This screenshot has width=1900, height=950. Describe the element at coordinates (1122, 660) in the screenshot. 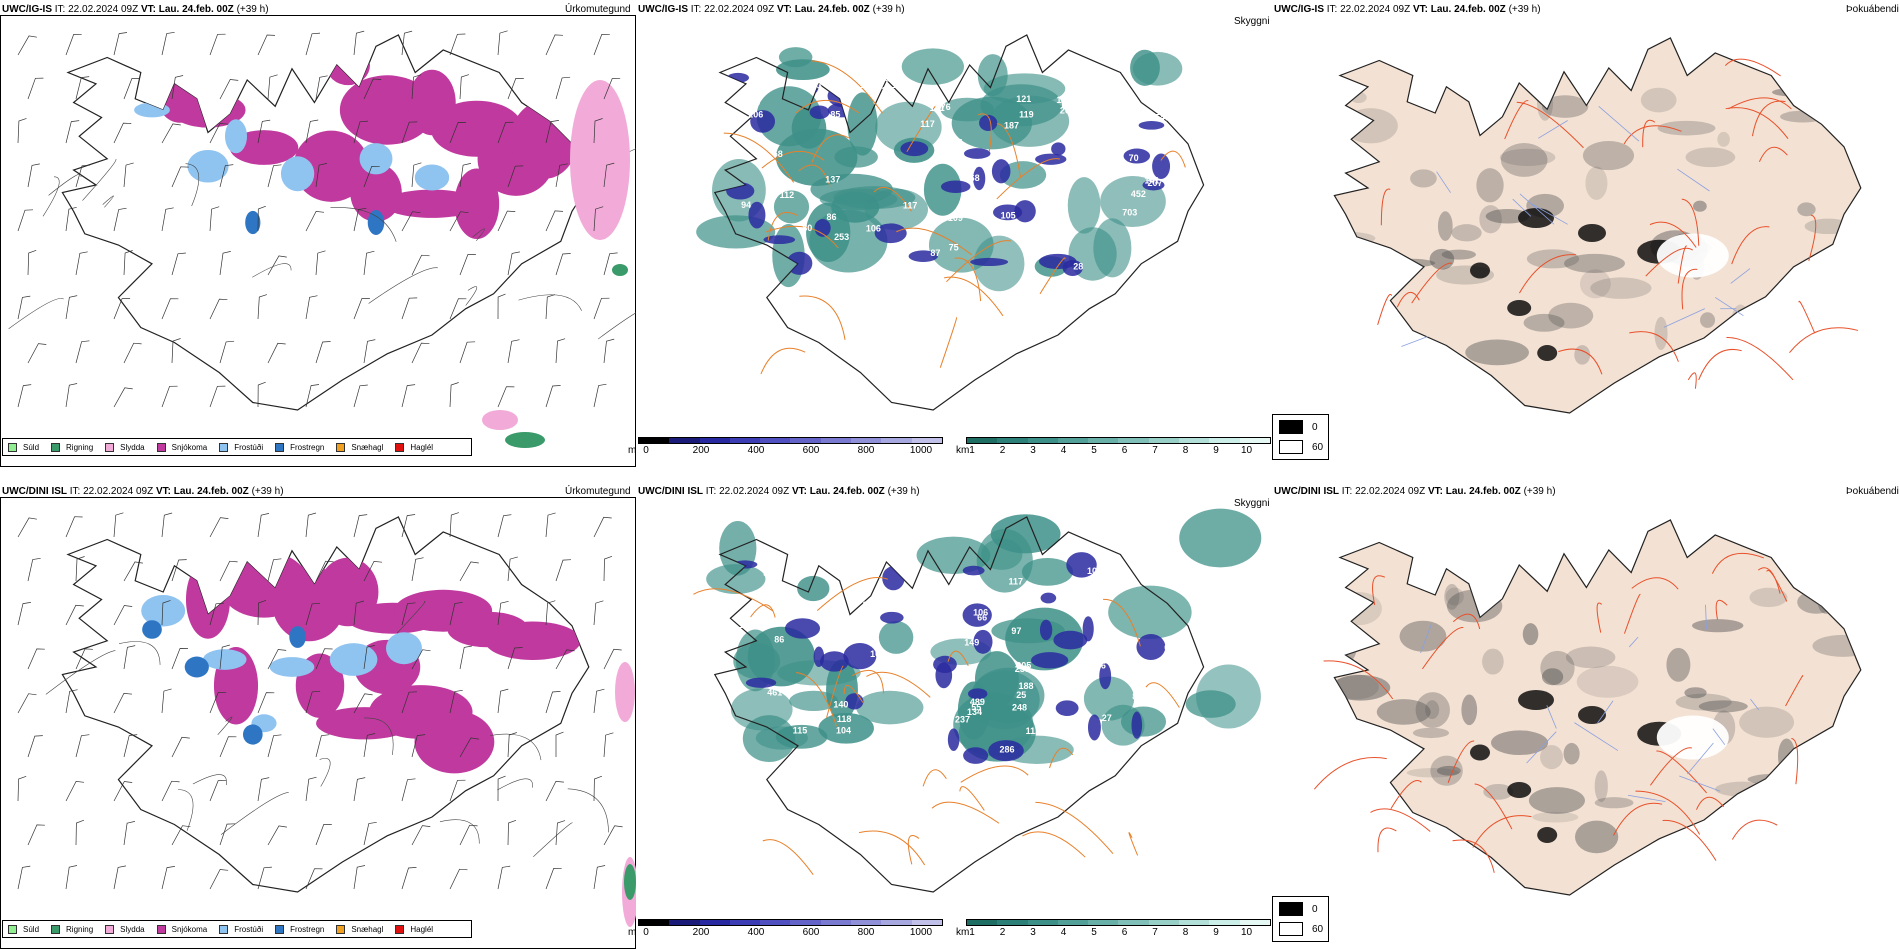

I see `cloud-base-label: 210` at that location.